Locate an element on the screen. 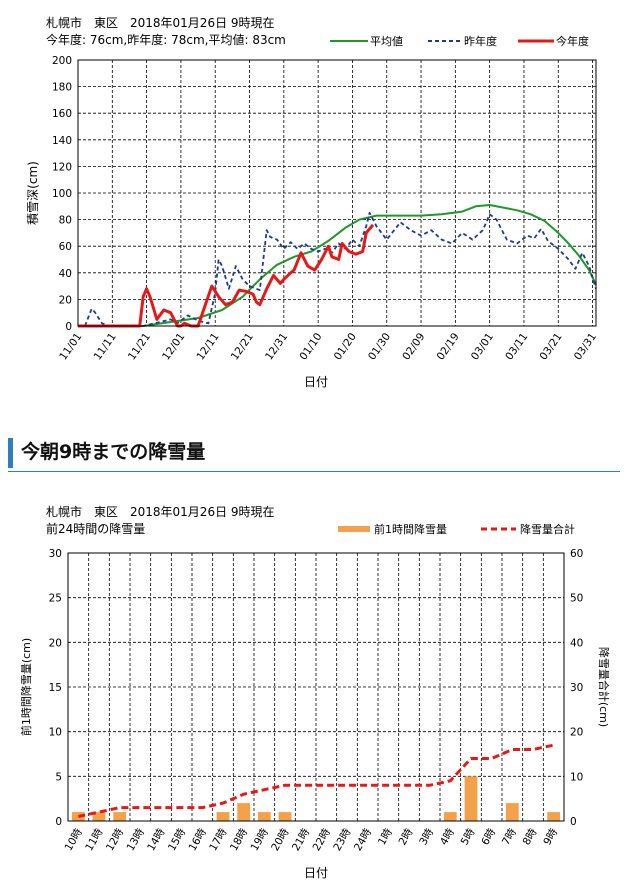 The height and width of the screenshot is (895, 626). y-right-tick-label: 10 is located at coordinates (576, 777).